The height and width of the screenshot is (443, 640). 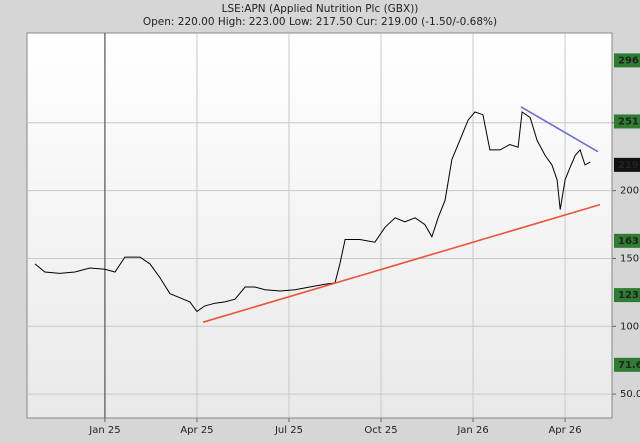 I want to click on trend-line, so click(x=559, y=129).